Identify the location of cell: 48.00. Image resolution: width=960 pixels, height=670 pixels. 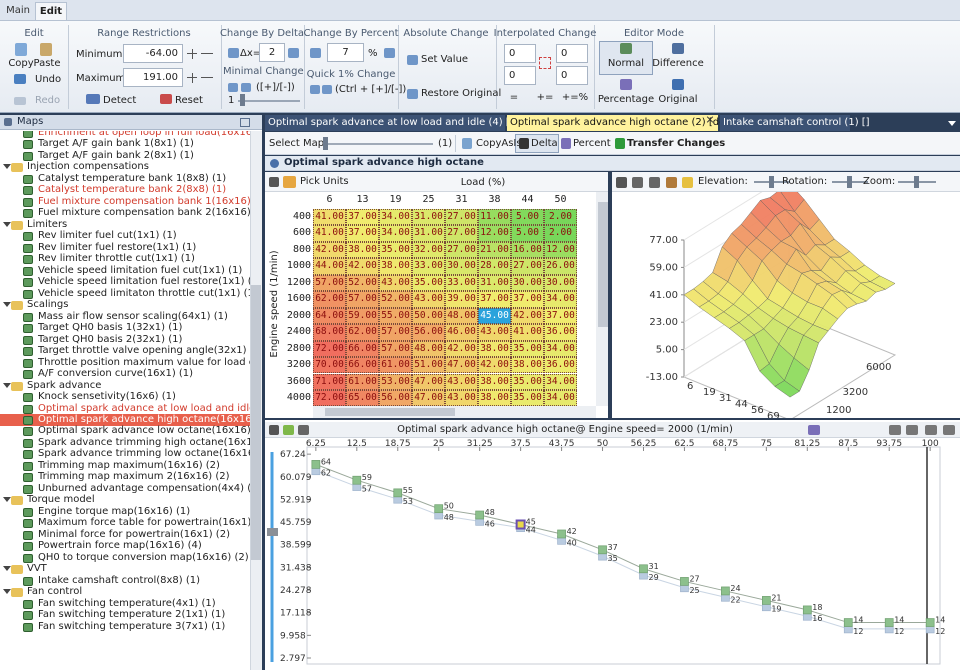
(428, 349).